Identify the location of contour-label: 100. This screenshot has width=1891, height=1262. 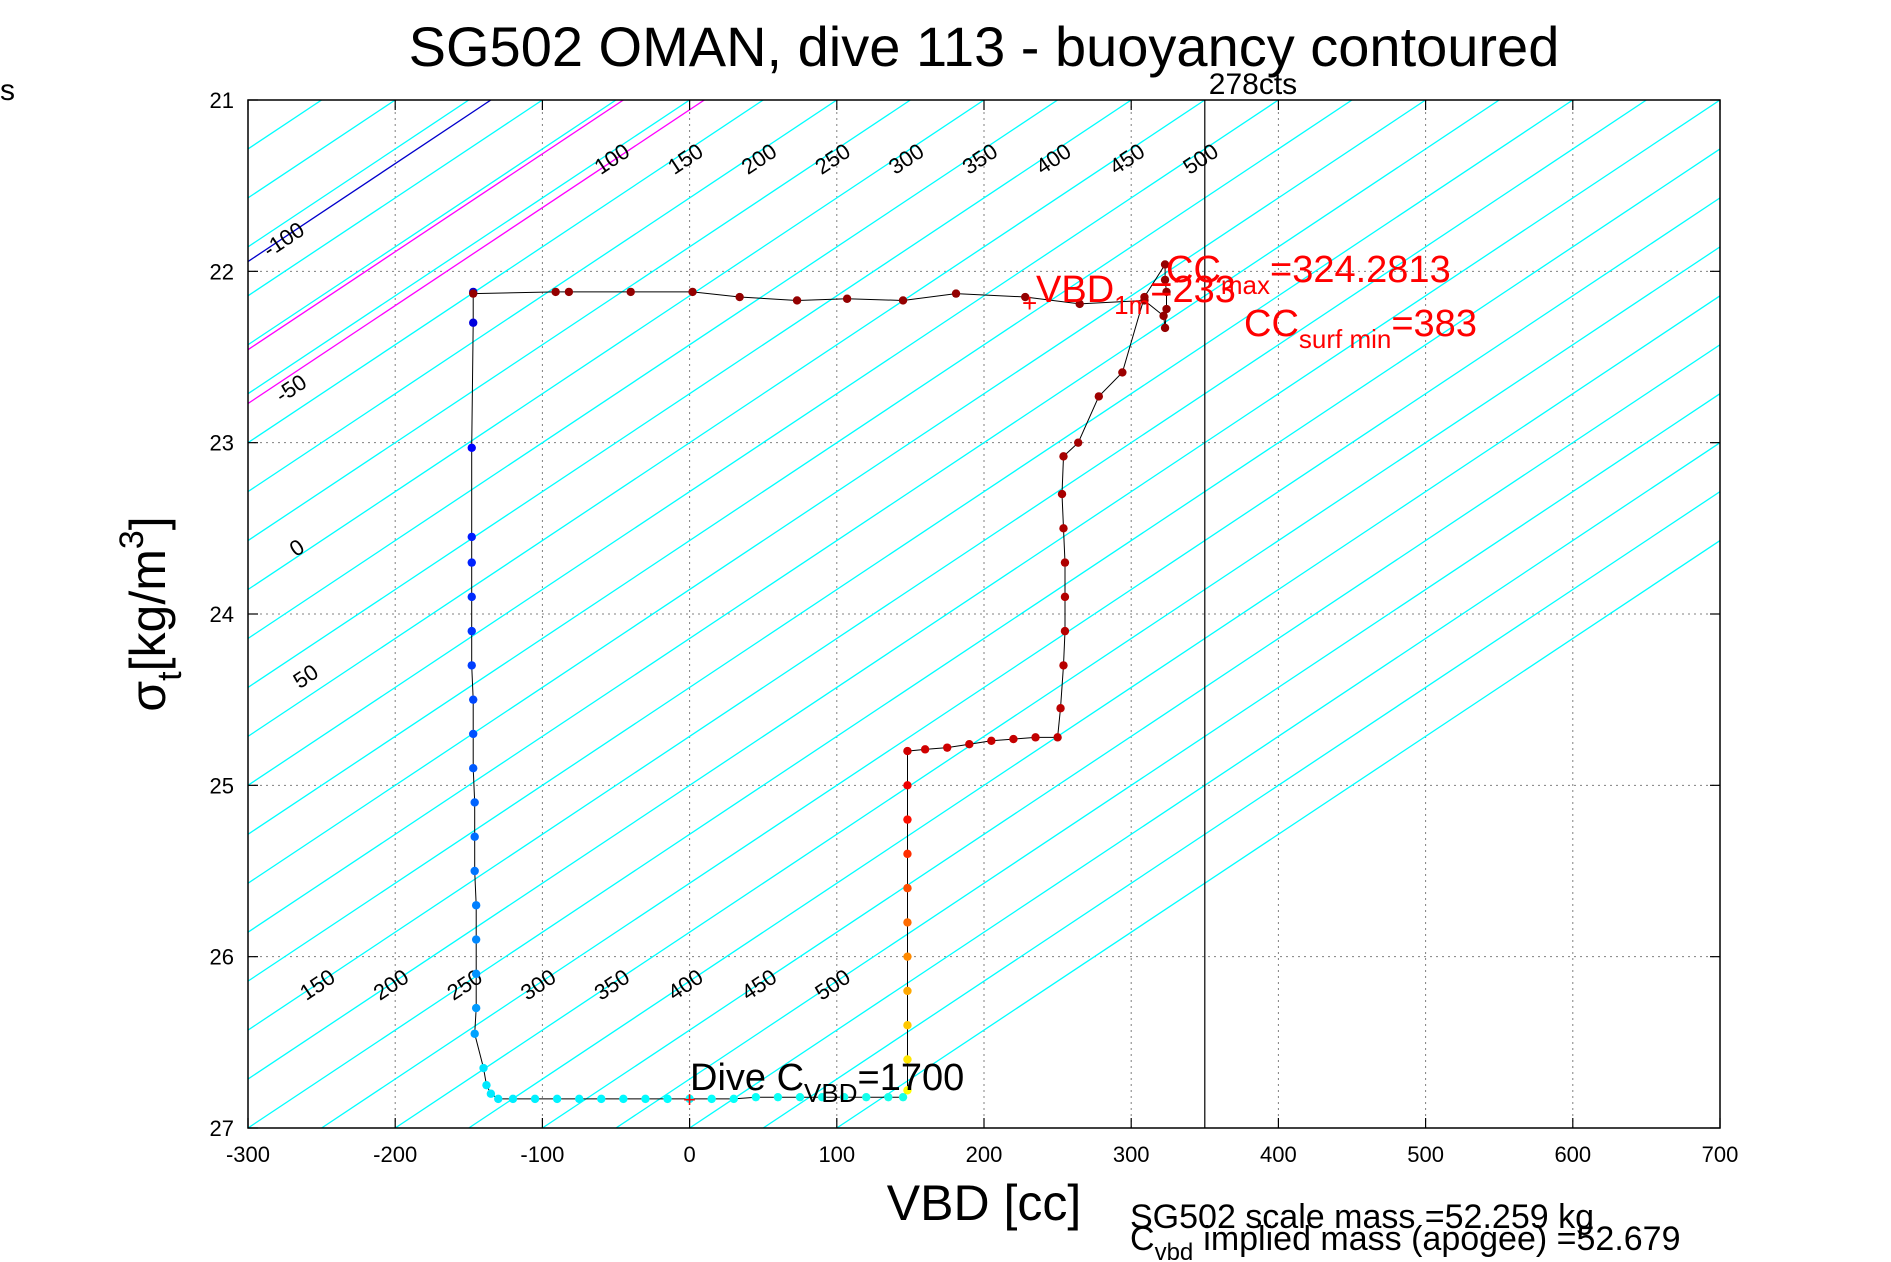
(612, 158).